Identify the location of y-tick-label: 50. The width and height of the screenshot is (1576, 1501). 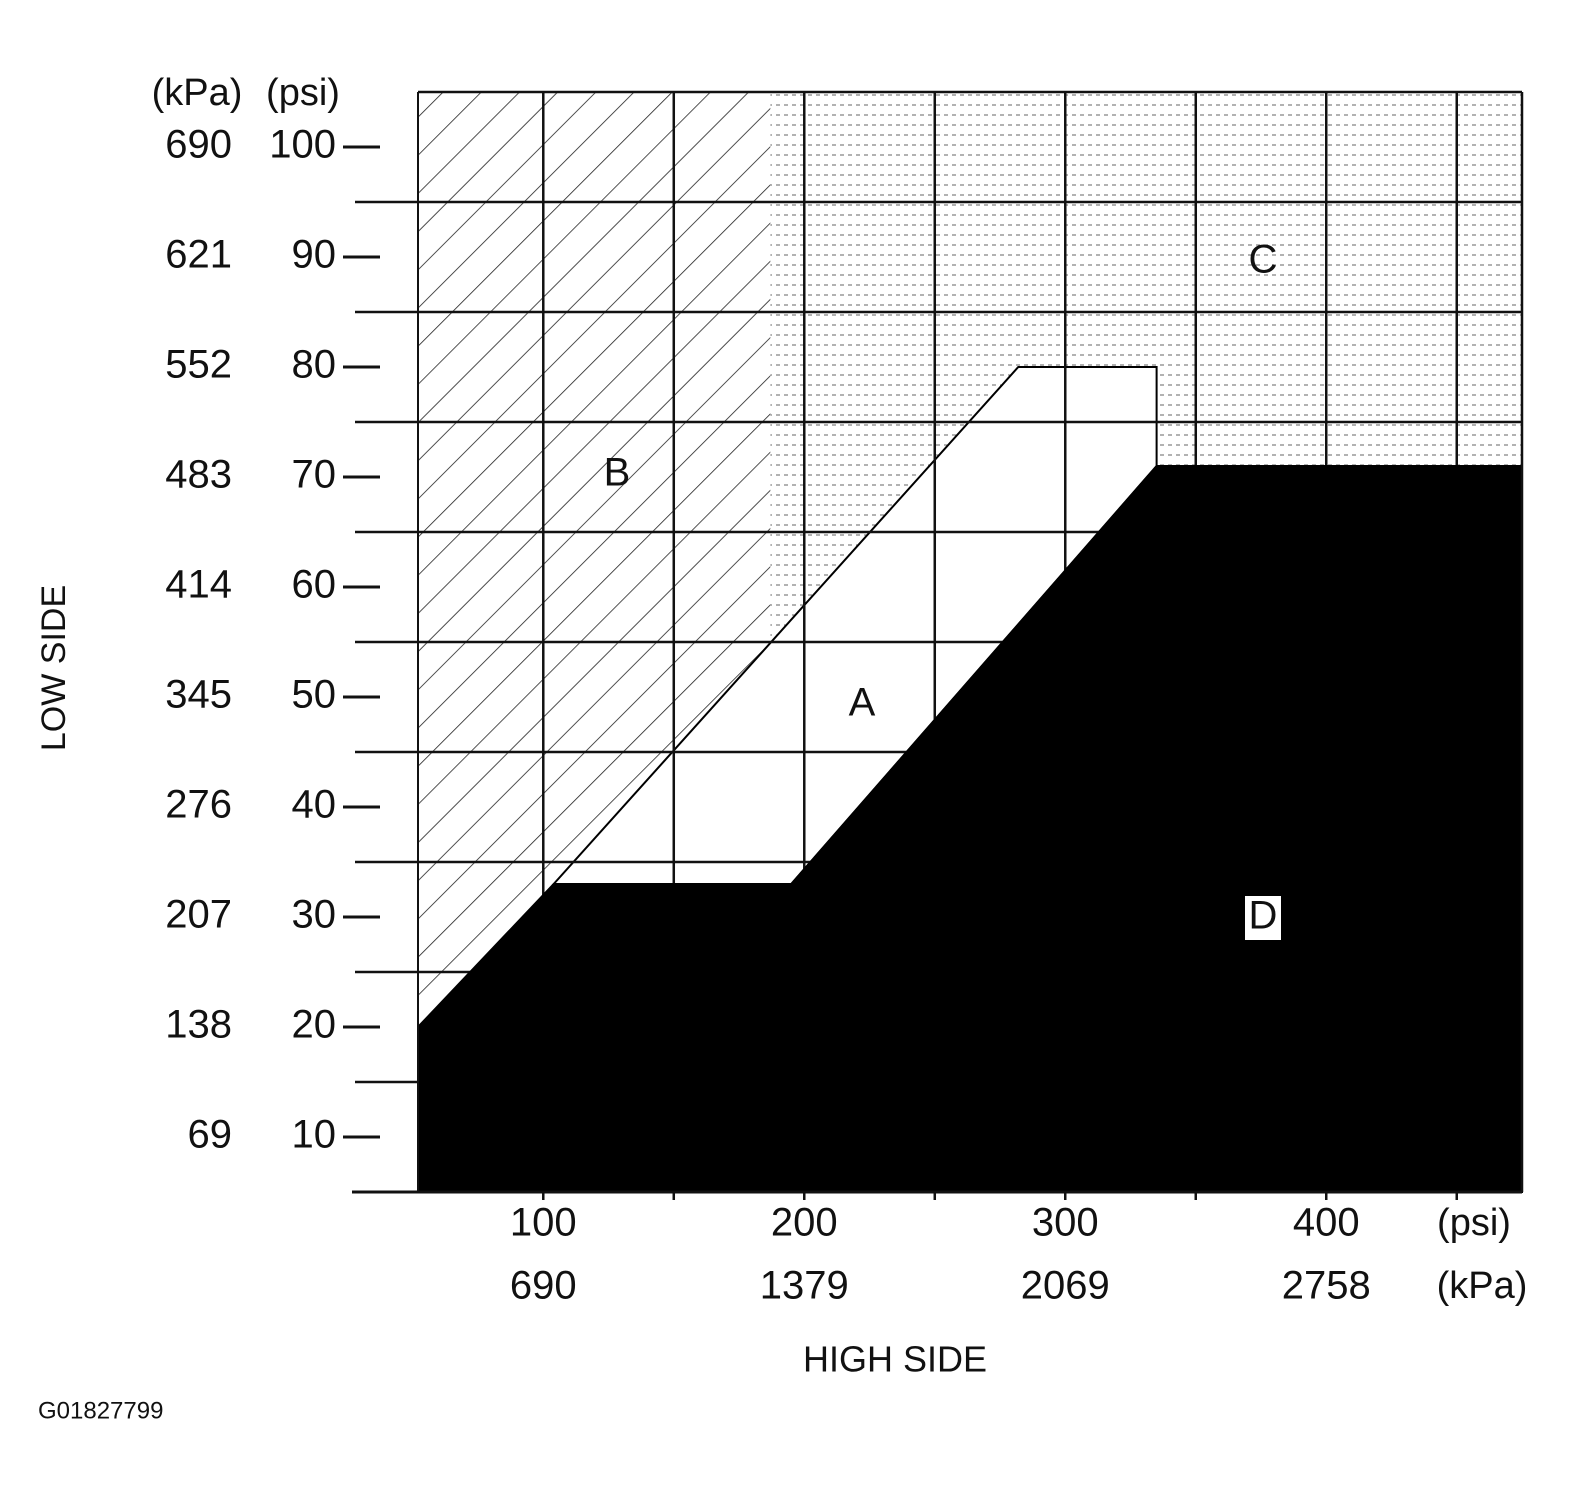
(314, 695).